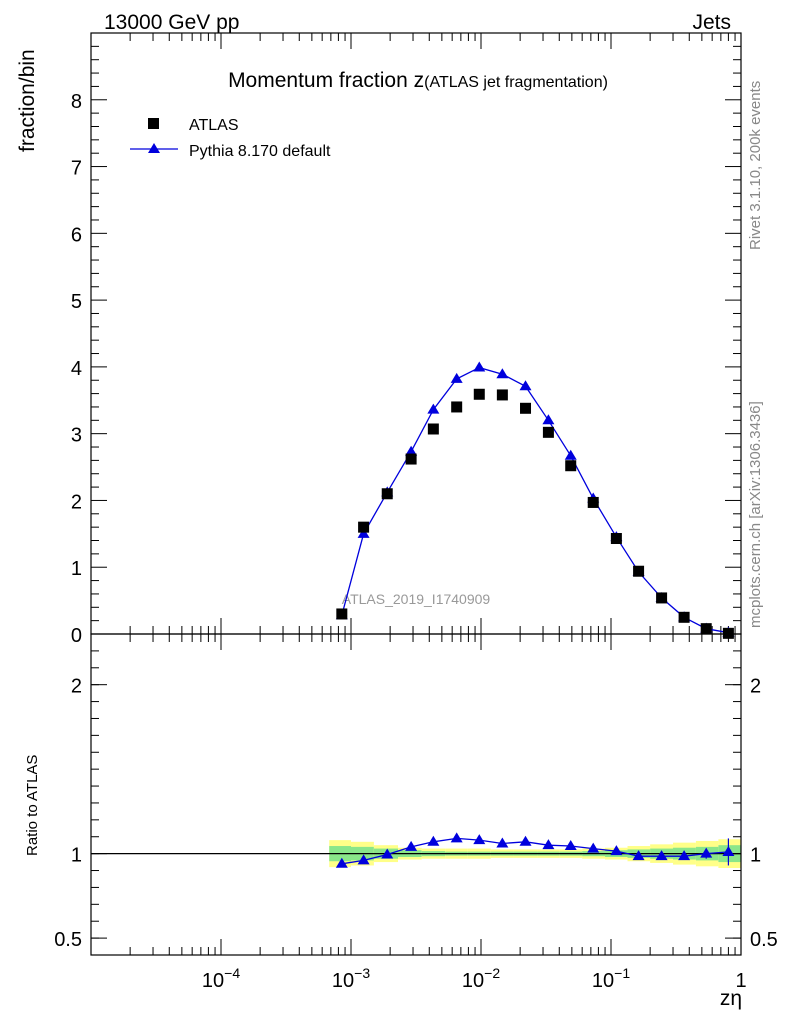  I want to click on ratio-y-tick-label: 0.5, so click(68, 940).